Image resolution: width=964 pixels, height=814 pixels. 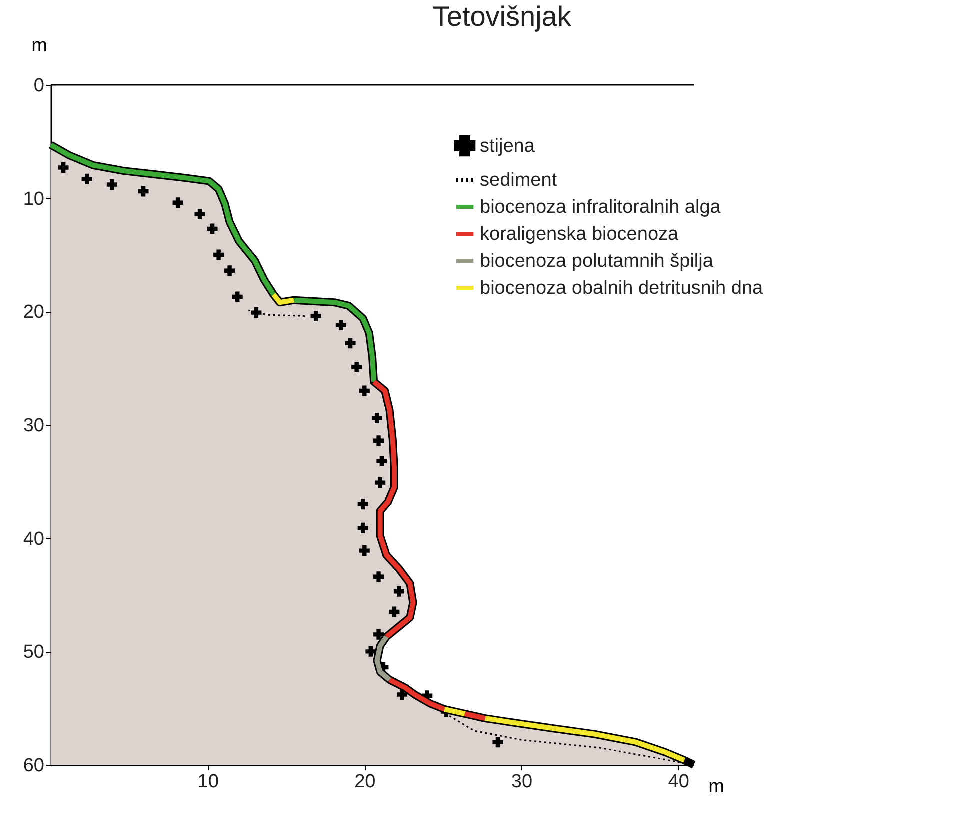 I want to click on legend-label: stijena, so click(x=508, y=146).